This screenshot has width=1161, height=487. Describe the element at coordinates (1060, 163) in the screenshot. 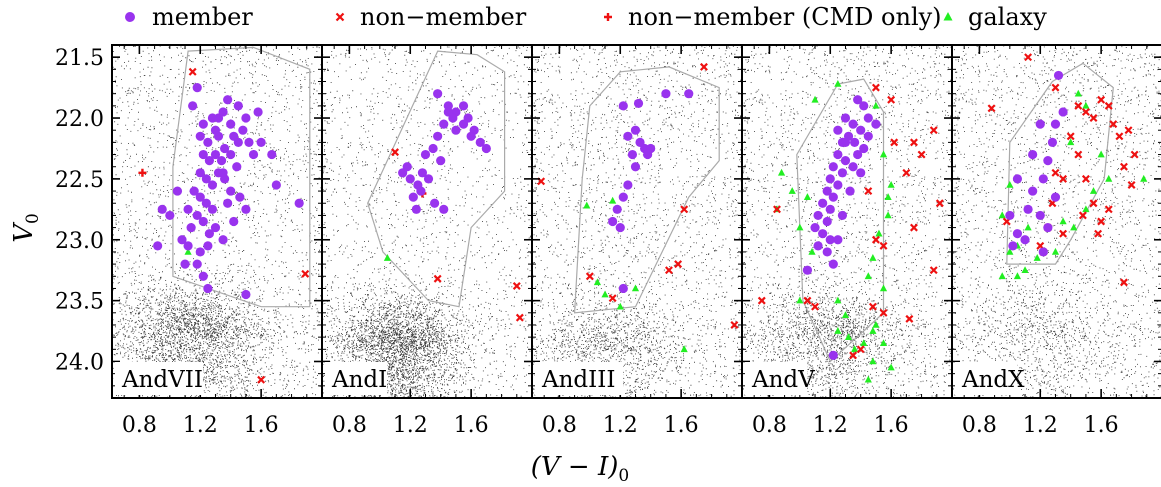

I see `selection-box` at that location.